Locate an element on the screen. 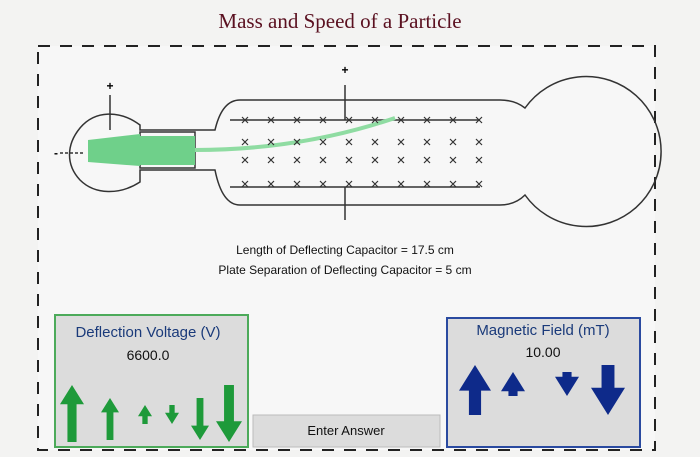 This screenshot has width=700, height=457. title: Mass and Speed of a Particle is located at coordinates (339, 21).